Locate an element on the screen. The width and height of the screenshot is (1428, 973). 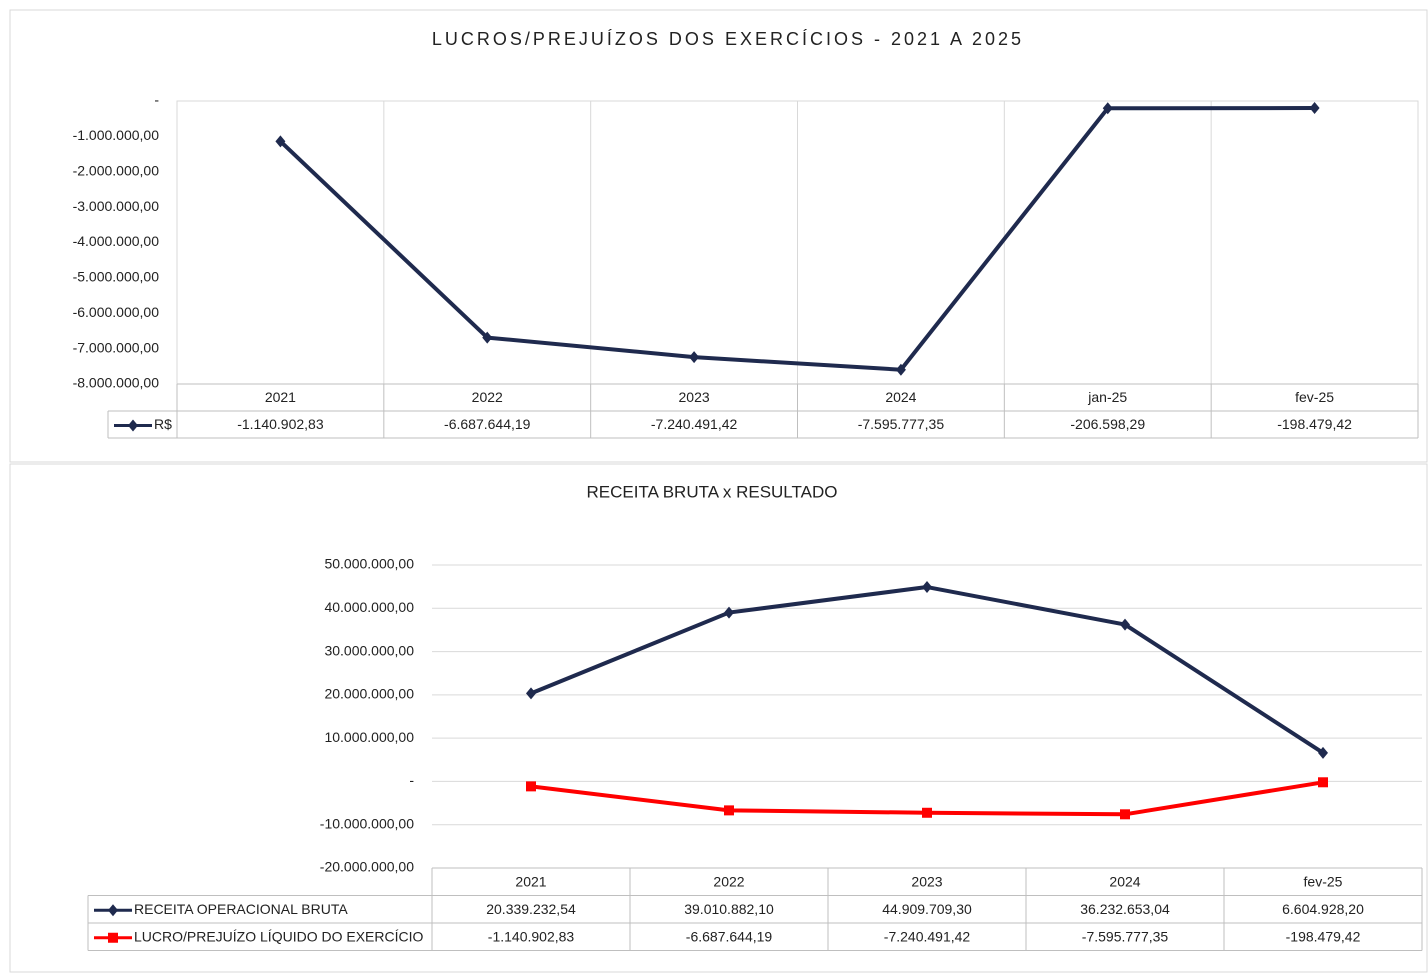
y-tick-label: -3.000.000,00 is located at coordinates (116, 206).